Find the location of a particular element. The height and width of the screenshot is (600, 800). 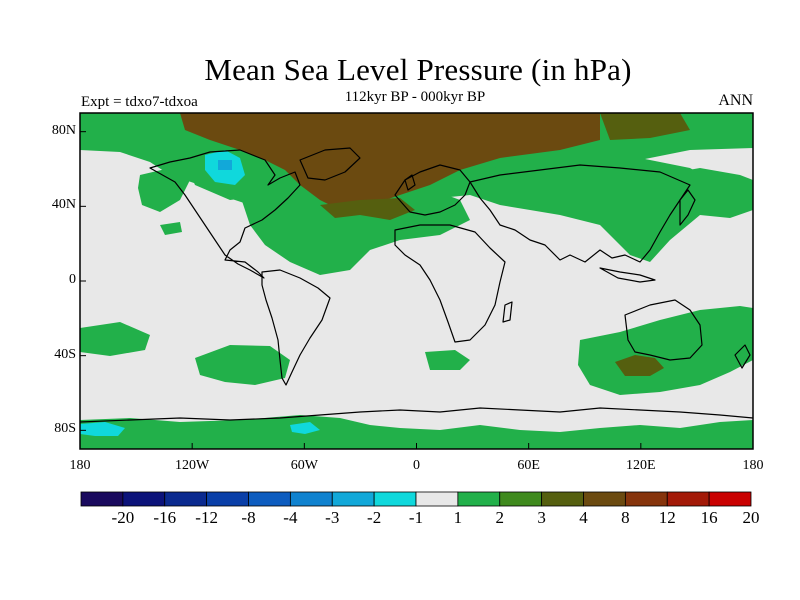

latitude-label: 40N is located at coordinates (63, 205).